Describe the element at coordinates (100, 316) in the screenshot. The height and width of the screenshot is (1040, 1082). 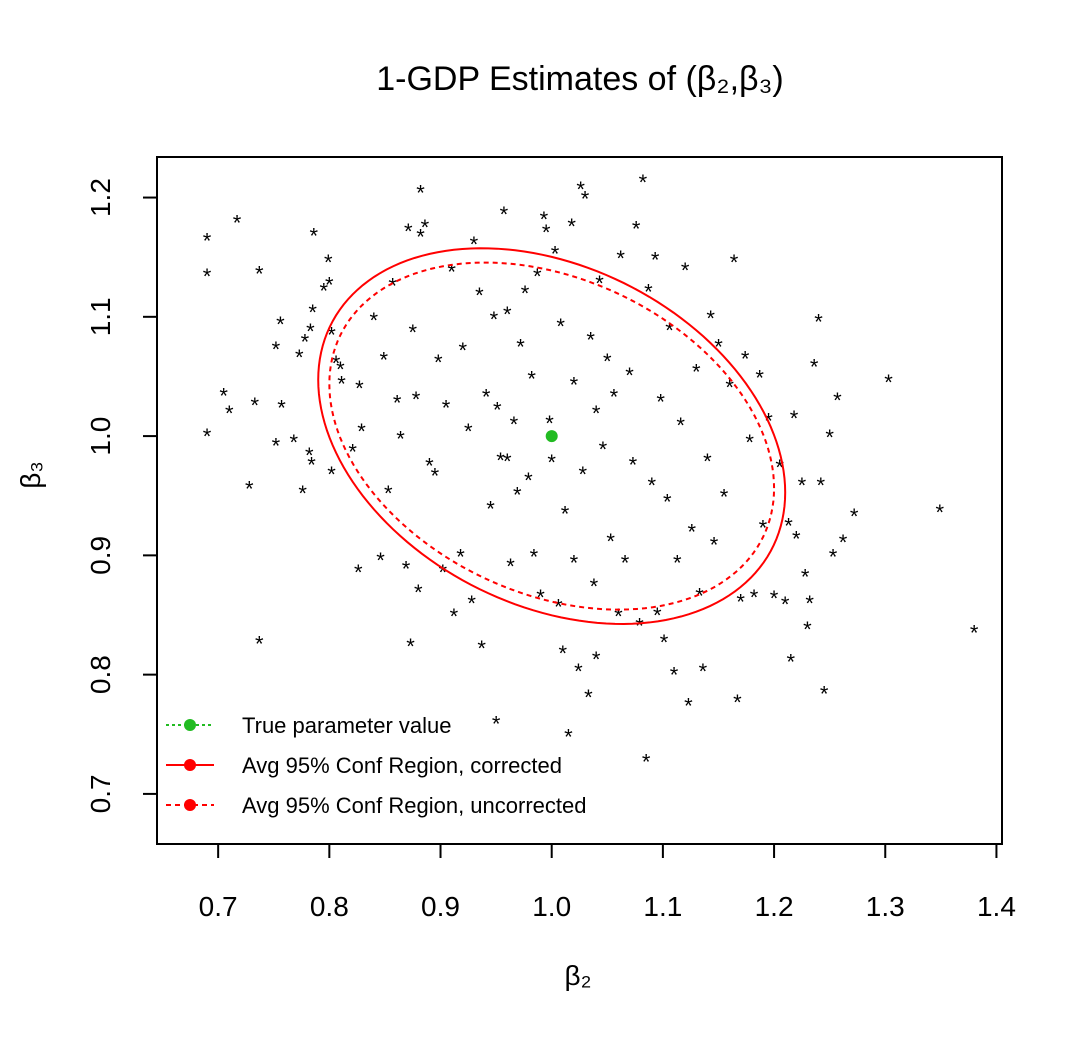
I see `y-tick-label: 1.1` at that location.